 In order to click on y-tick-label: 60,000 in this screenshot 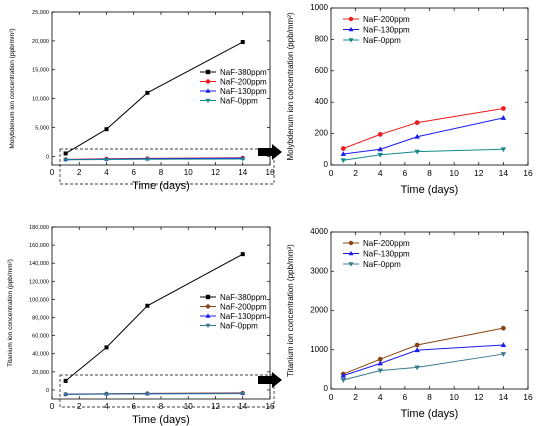, I will do `click(40, 337)`.